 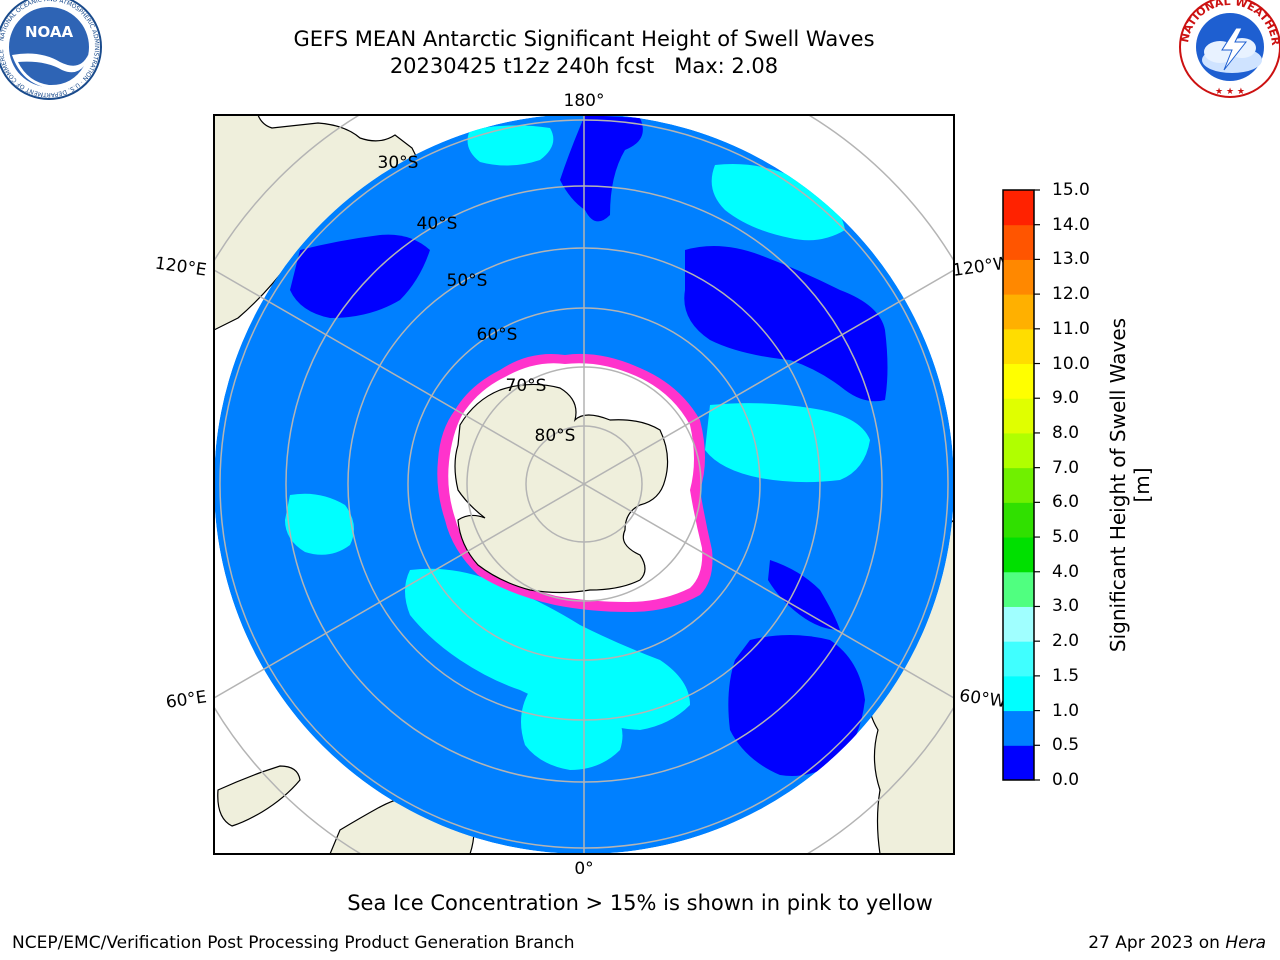 What do you see at coordinates (1071, 363) in the screenshot?
I see `colorbar-tick-label: 10.0` at bounding box center [1071, 363].